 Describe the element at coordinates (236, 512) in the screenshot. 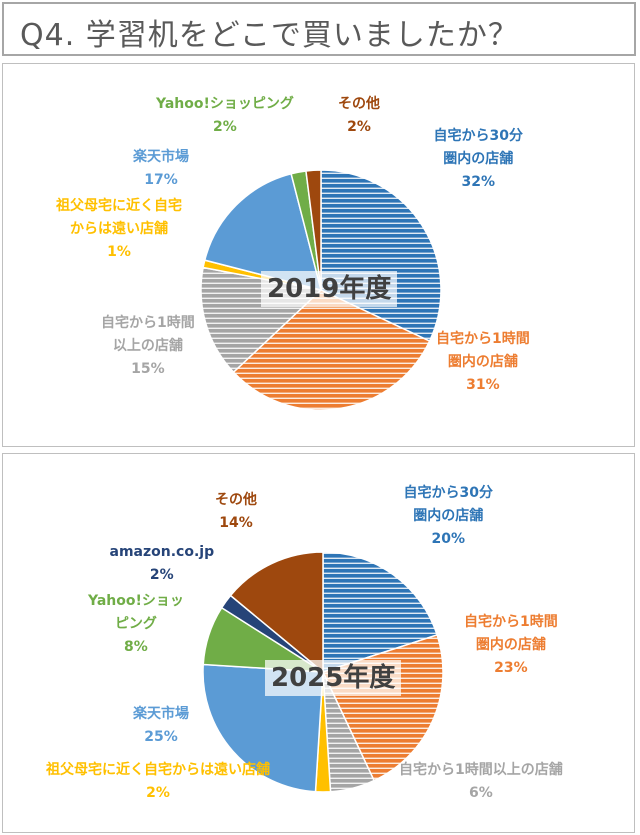

I see `slice-label: その他 14%` at that location.